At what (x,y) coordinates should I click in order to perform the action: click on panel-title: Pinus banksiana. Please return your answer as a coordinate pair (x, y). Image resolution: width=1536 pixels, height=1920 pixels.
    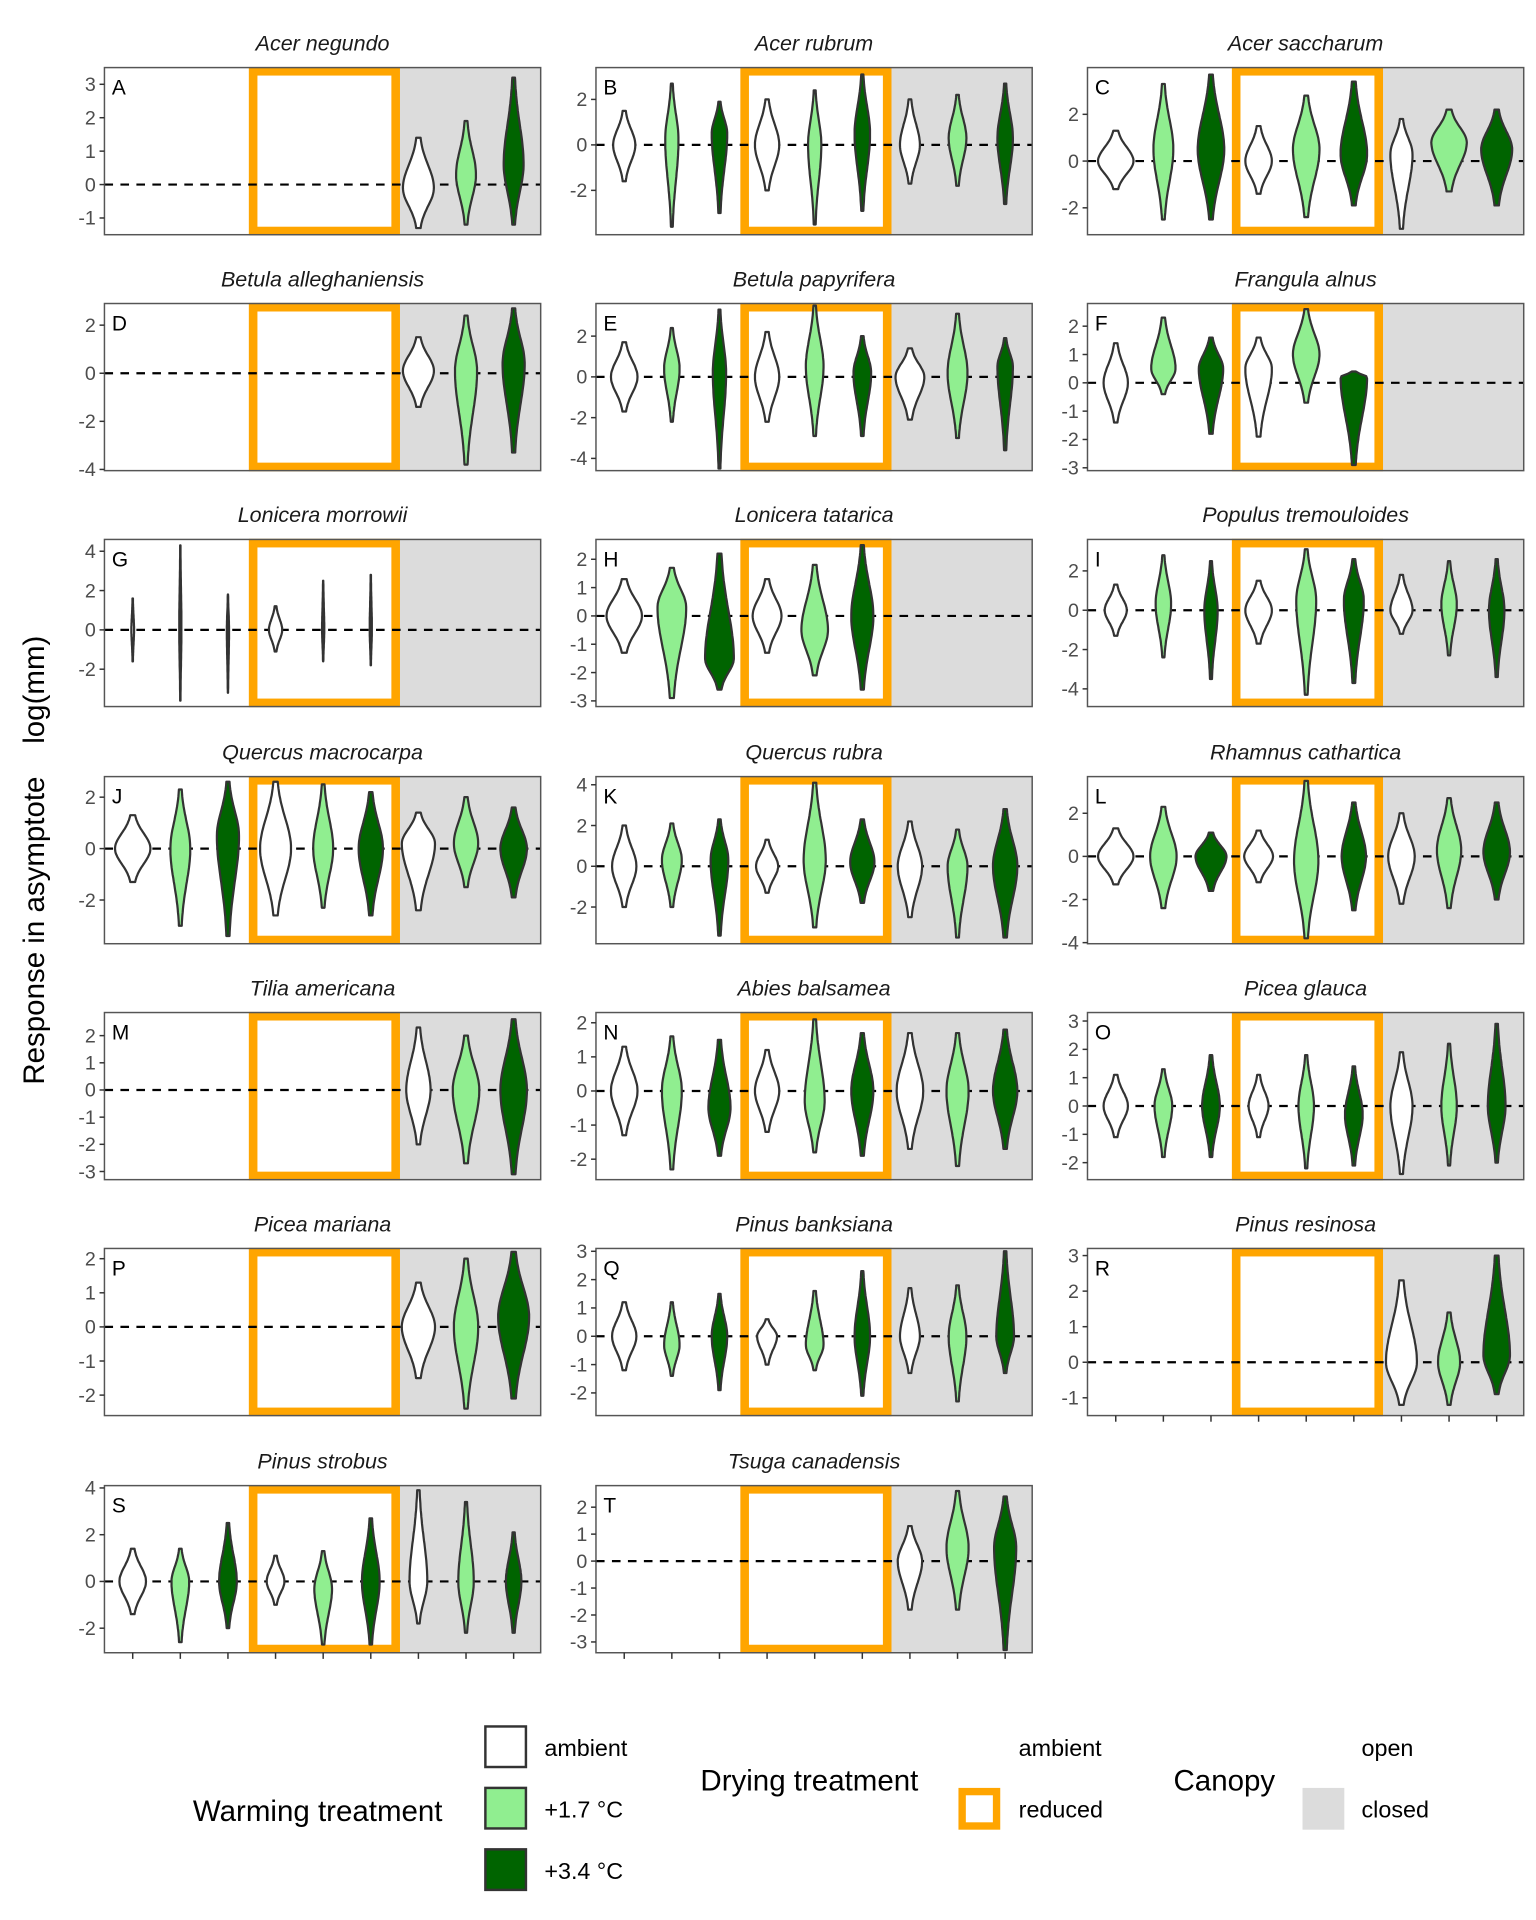
    Looking at the image, I should click on (814, 1224).